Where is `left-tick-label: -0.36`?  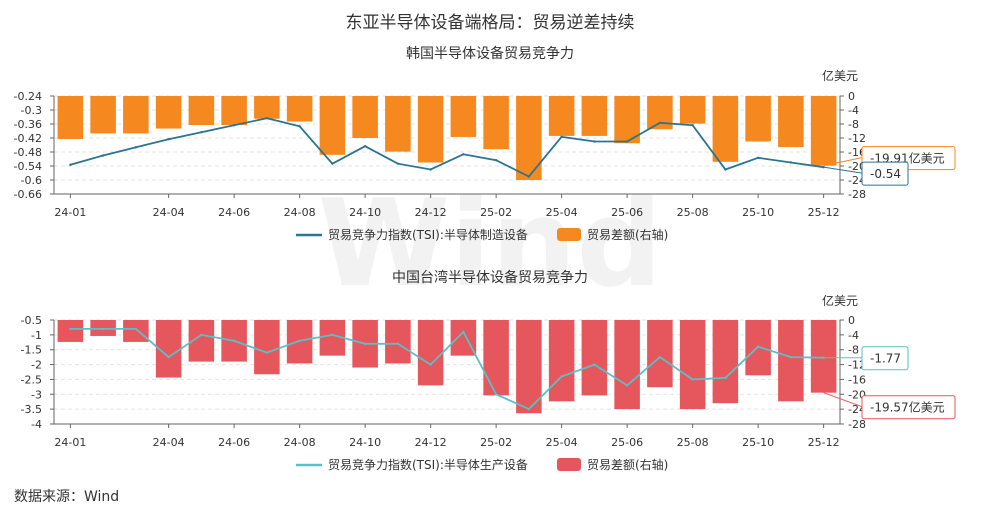 left-tick-label: -0.36 is located at coordinates (28, 124).